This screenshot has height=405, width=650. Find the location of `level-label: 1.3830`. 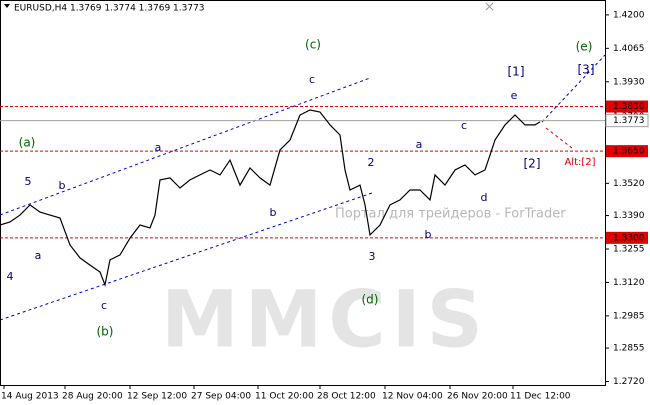

level-label: 1.3830 is located at coordinates (629, 107).